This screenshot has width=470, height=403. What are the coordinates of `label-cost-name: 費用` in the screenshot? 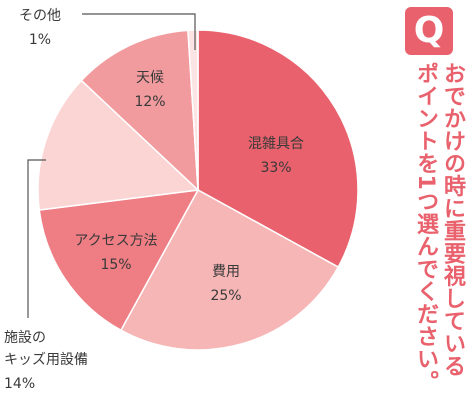 It's located at (226, 272).